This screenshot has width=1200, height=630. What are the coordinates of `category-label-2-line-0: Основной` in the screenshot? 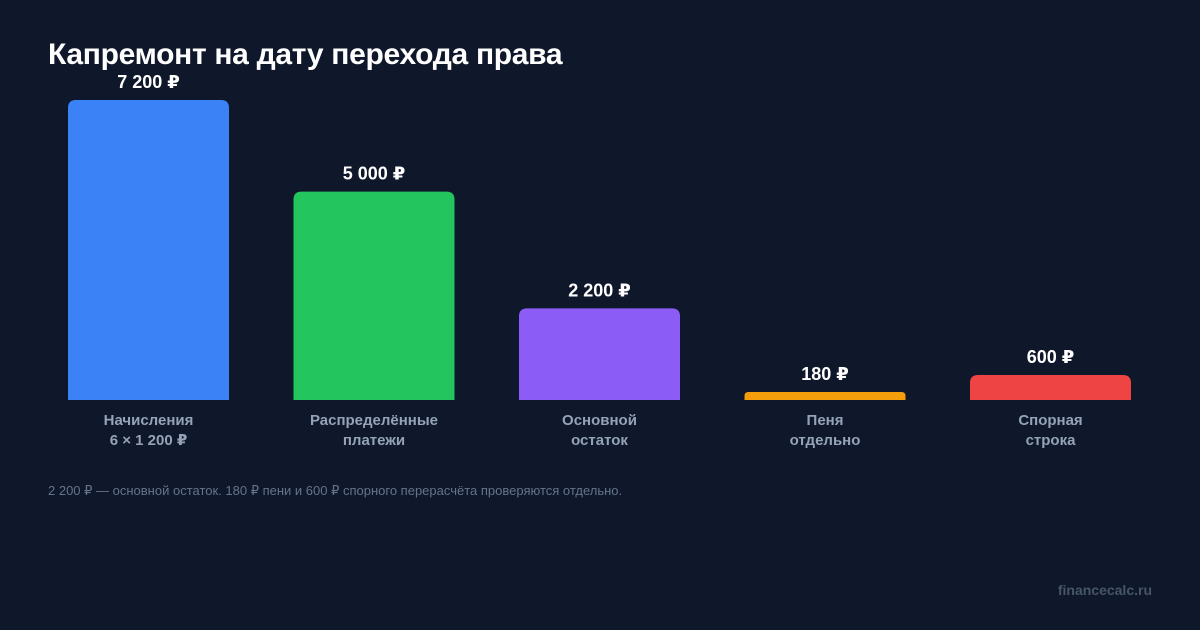 It's located at (599, 420).